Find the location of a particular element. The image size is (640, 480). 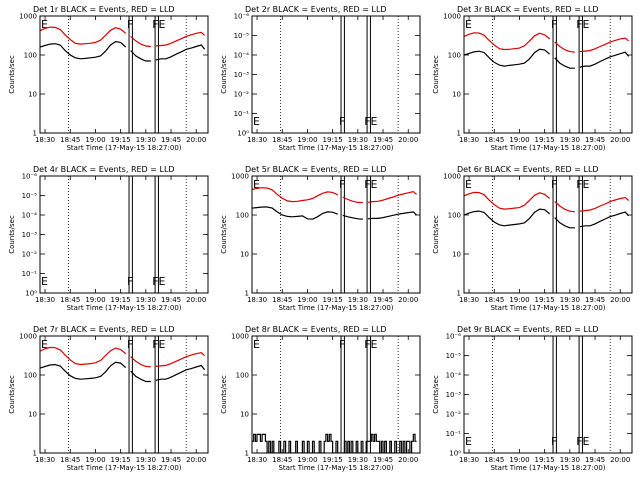

y-tick-label: 10⁻² is located at coordinates (242, 95).